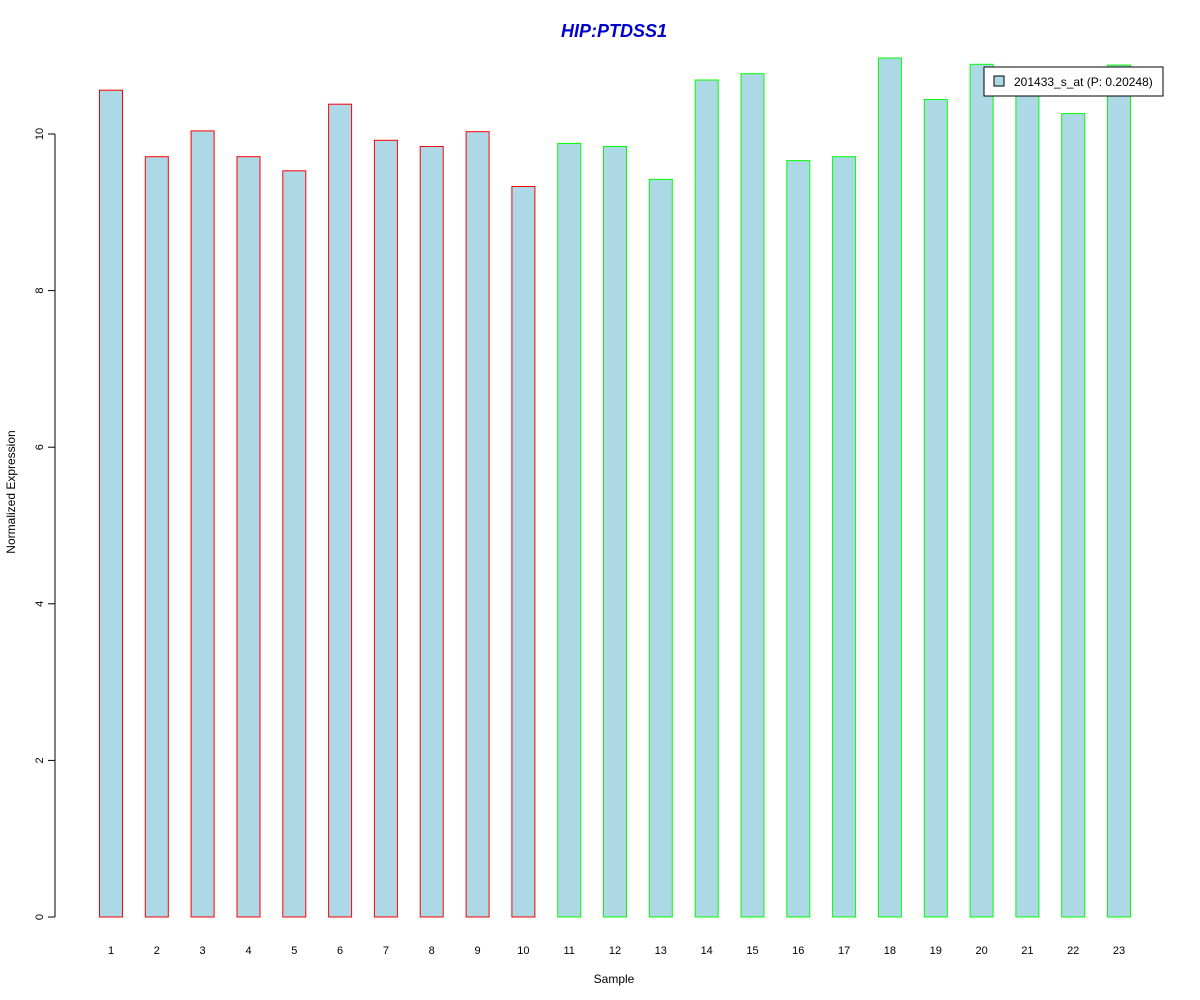 The height and width of the screenshot is (1000, 1200). What do you see at coordinates (45, 524) in the screenshot?
I see `y-axis: 0 2 4 6 8 10` at bounding box center [45, 524].